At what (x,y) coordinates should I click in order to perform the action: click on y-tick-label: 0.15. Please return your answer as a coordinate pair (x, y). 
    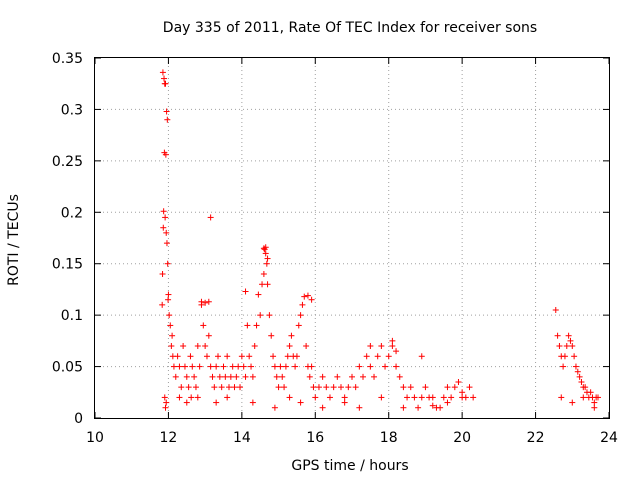
    Looking at the image, I should click on (67, 265).